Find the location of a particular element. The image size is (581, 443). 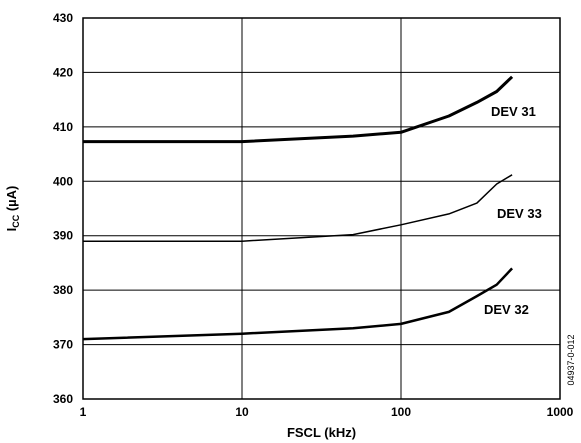

y-tick-label: 380 is located at coordinates (63, 290).